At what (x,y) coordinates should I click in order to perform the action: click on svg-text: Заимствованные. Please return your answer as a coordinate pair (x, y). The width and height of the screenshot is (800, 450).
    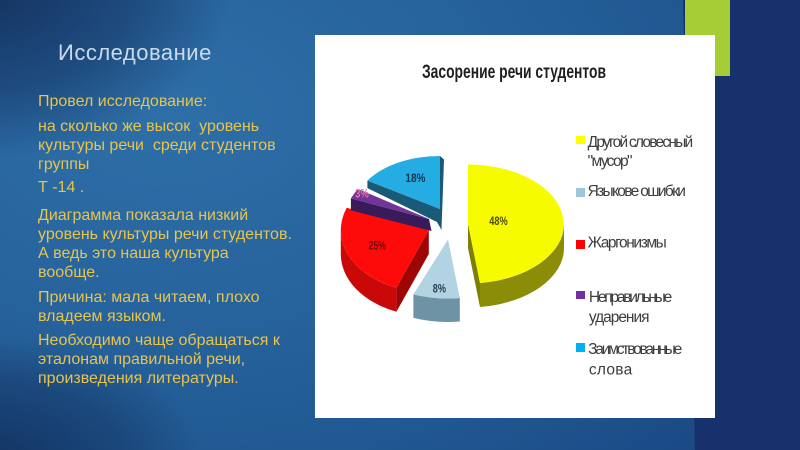
    Looking at the image, I should click on (635, 349).